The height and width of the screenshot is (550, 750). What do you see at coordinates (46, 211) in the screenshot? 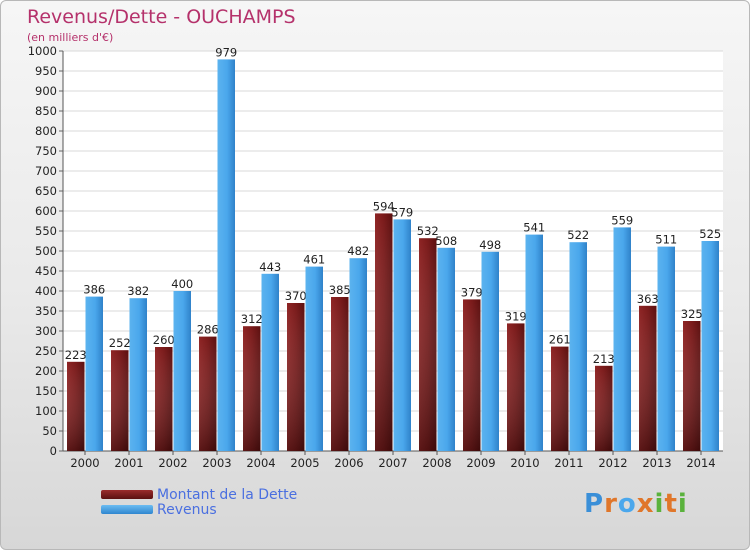
I see `y-tick-label: 600` at bounding box center [46, 211].